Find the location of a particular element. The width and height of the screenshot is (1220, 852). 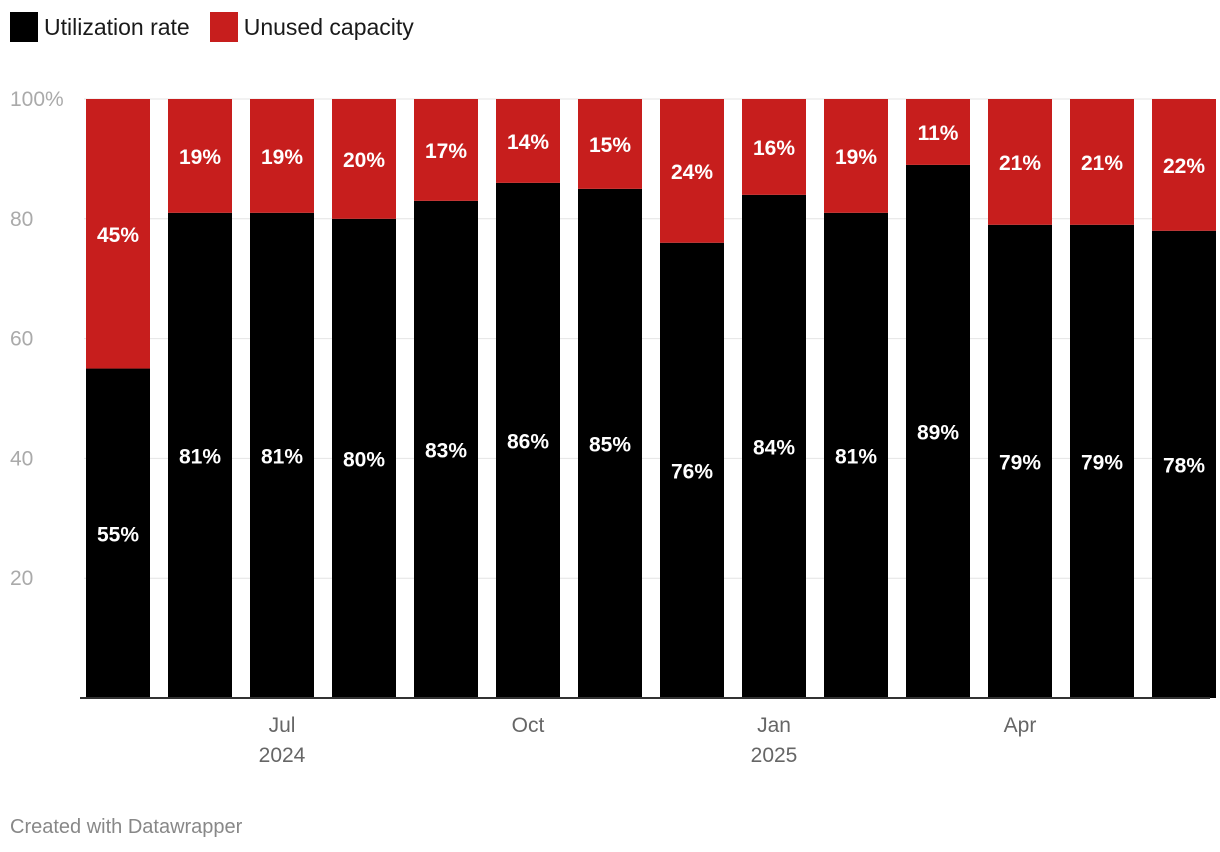

legend-label-unused: Unused capacity is located at coordinates (328, 26).